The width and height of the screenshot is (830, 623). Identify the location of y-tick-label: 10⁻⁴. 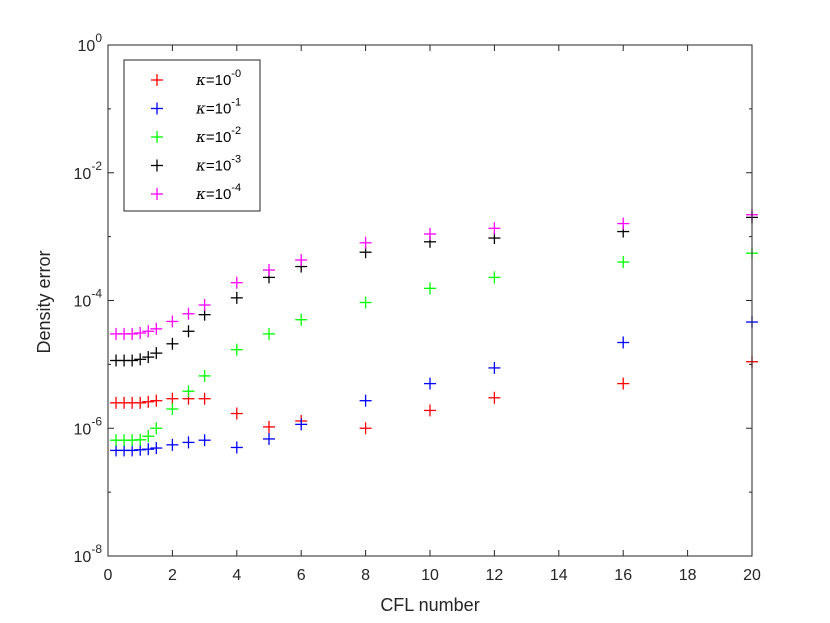
(88, 299).